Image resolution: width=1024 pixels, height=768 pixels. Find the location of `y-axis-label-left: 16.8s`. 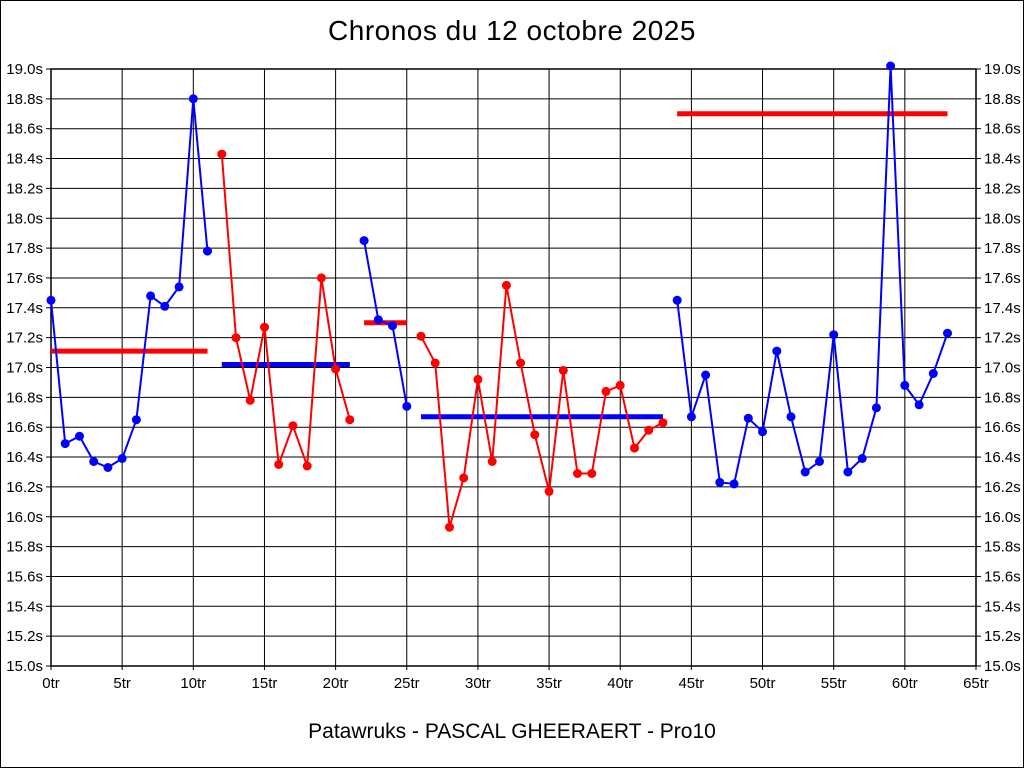

y-axis-label-left: 16.8s is located at coordinates (24, 397).